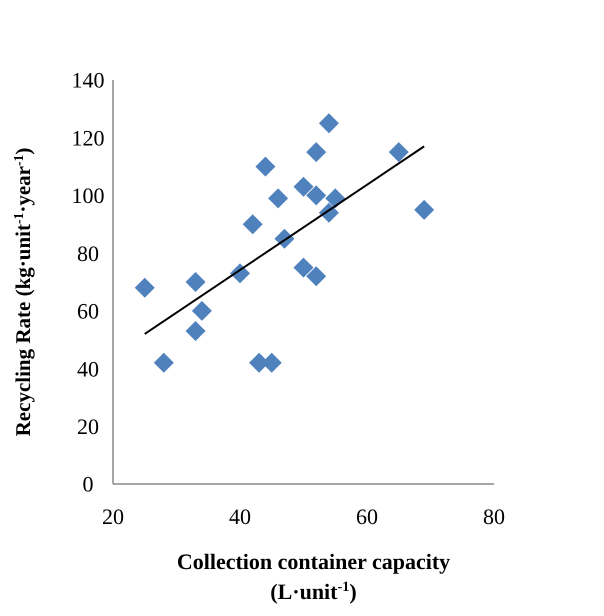  Describe the element at coordinates (313, 576) in the screenshot. I see `x-axis-title: Collection container capacity (L·unit$^{-1}$)` at that location.